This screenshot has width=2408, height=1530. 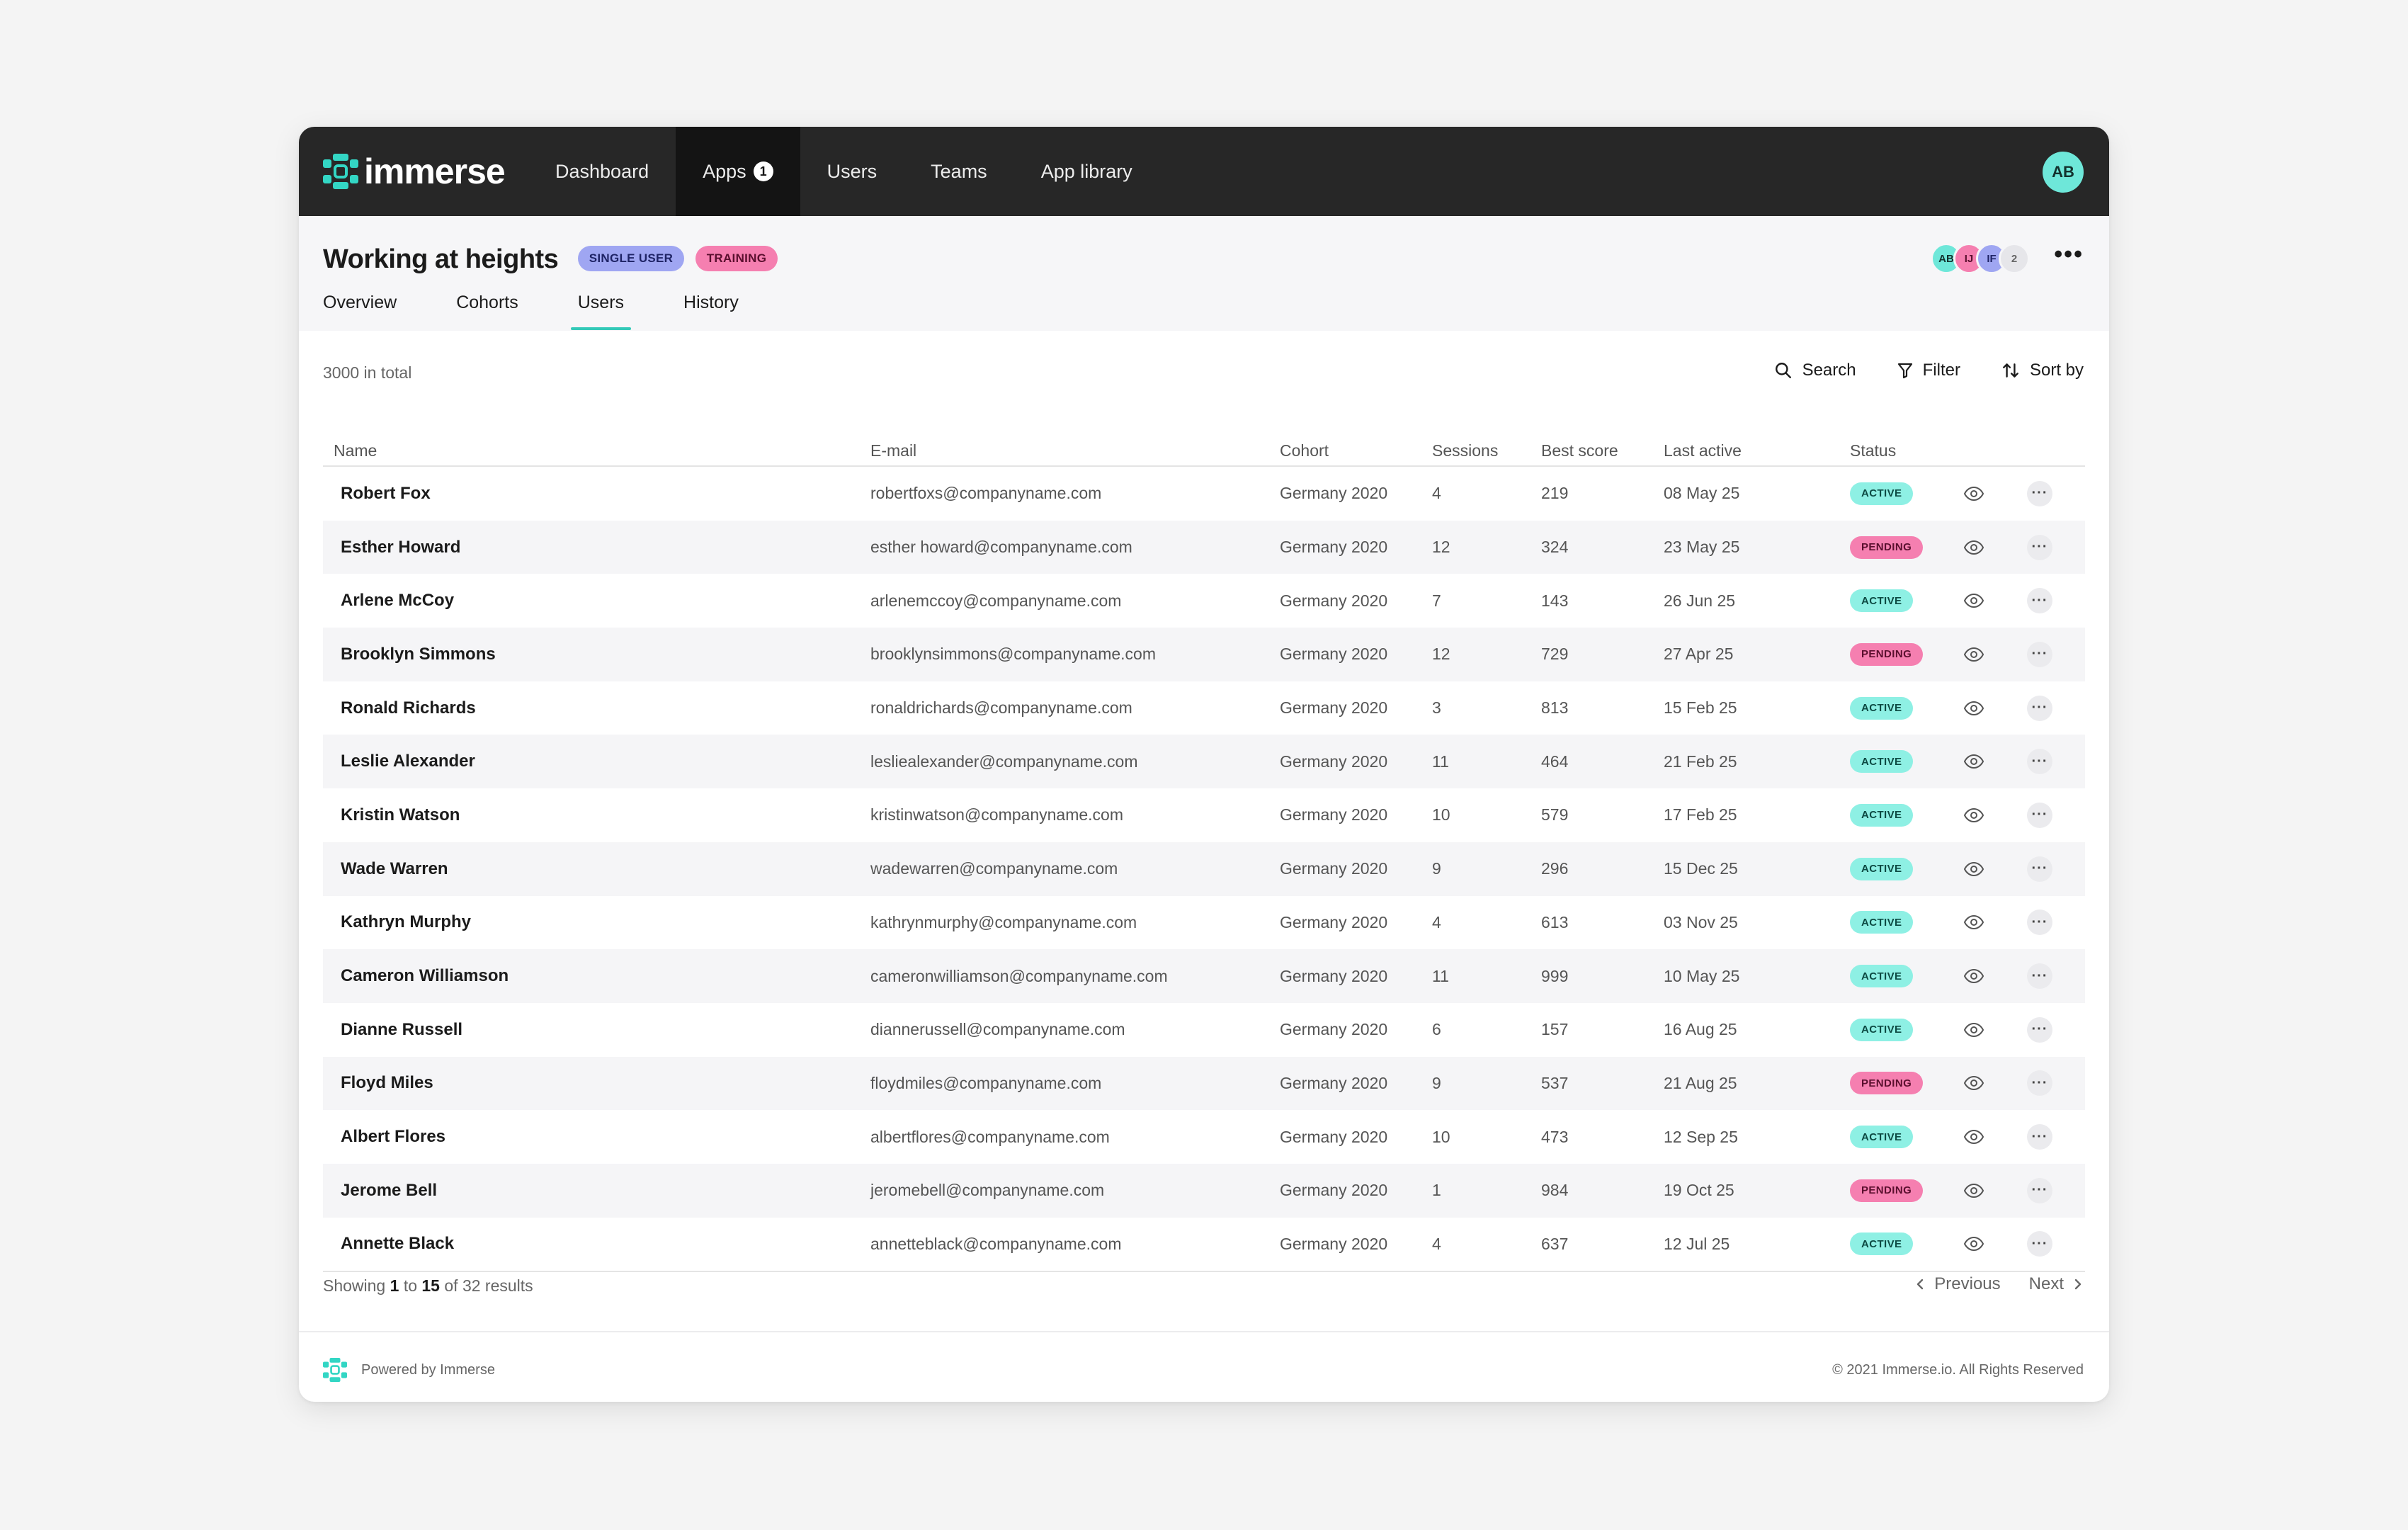 I want to click on user-avatar: AB, so click(x=2063, y=172).